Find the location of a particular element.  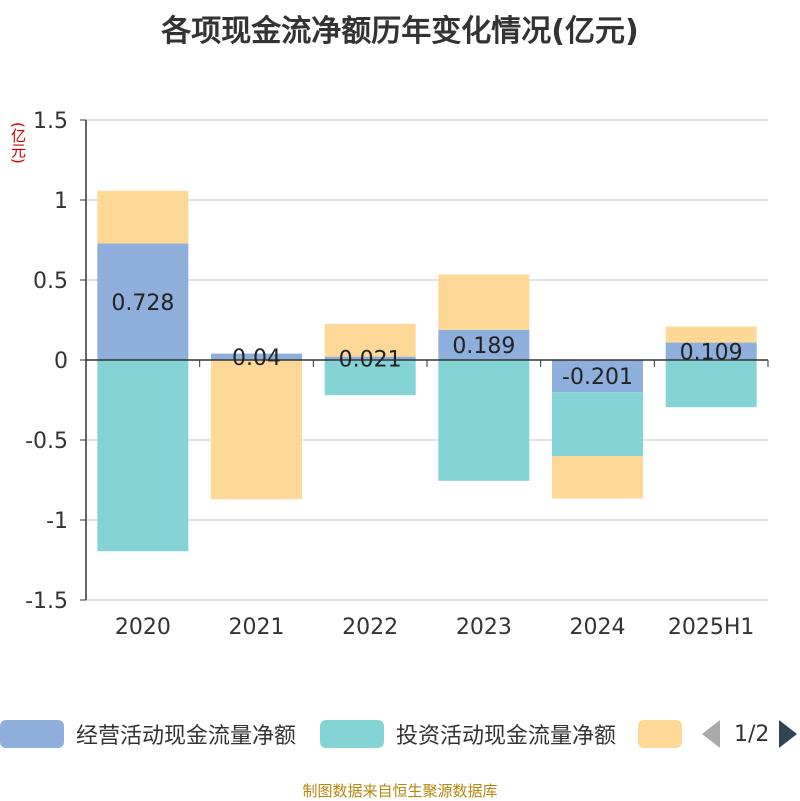

source-note: 制图数据来自恒生聚源数据库 is located at coordinates (400, 791).